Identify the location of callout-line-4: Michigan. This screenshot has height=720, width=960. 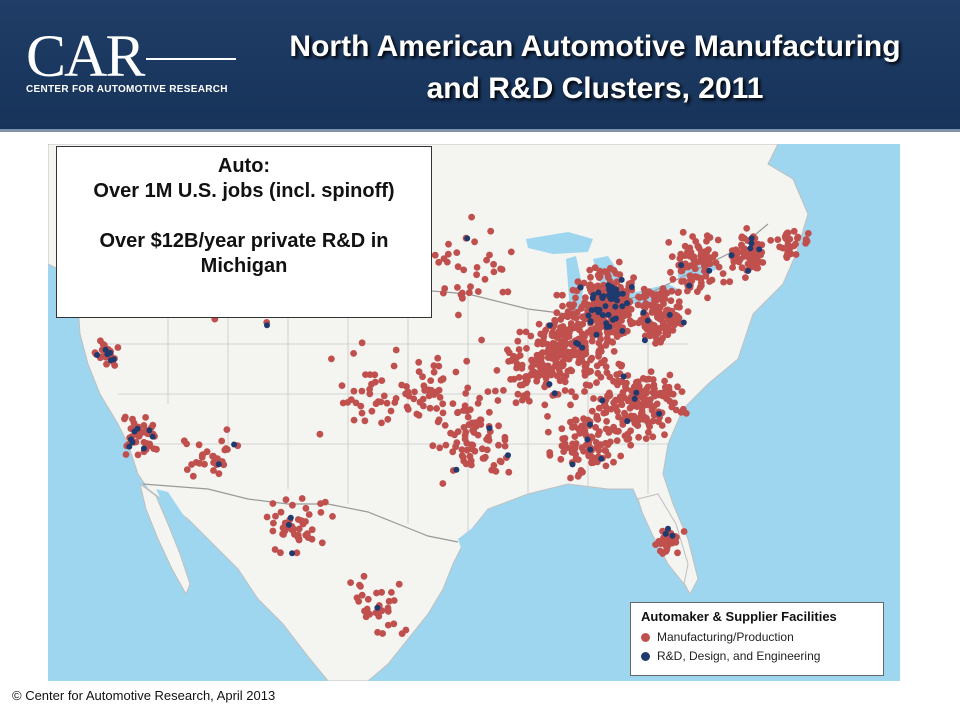
(244, 266).